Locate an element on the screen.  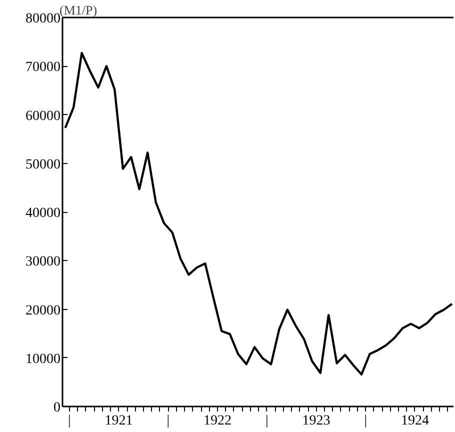
x-tick-label: 1921 is located at coordinates (118, 421).